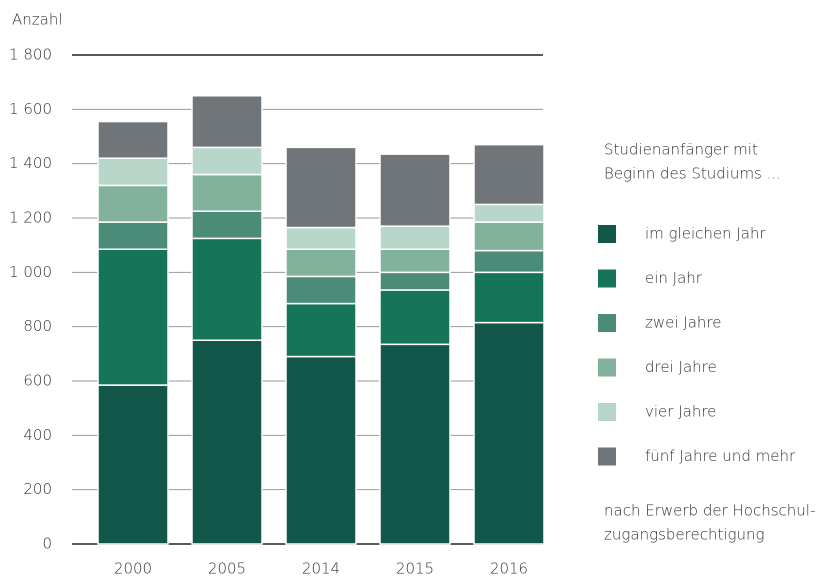  What do you see at coordinates (30, 218) in the screenshot?
I see `y-tick-label: 1 200` at bounding box center [30, 218].